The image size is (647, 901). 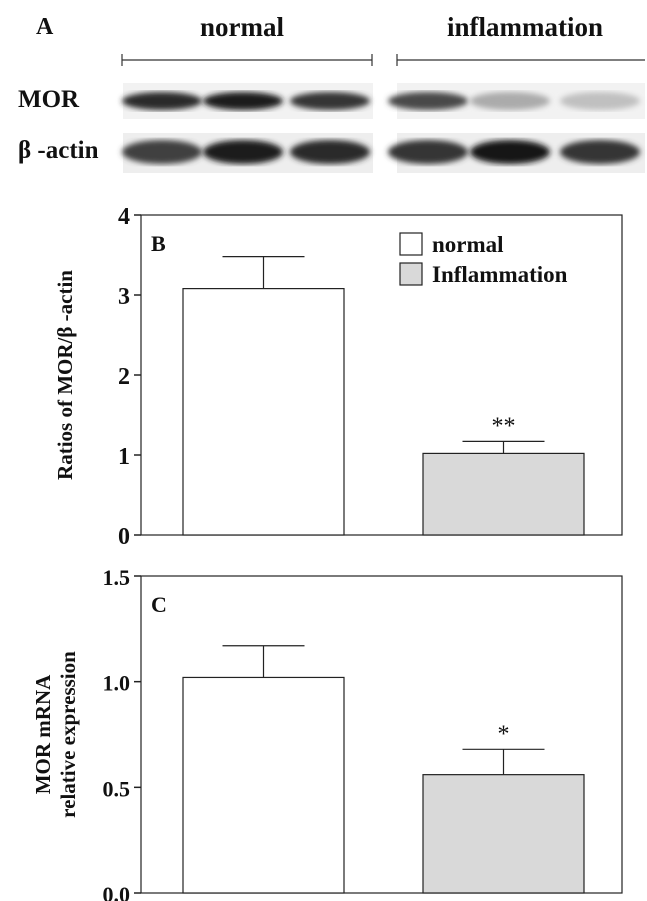 I want to click on panel-a-letter: A, so click(x=45, y=27).